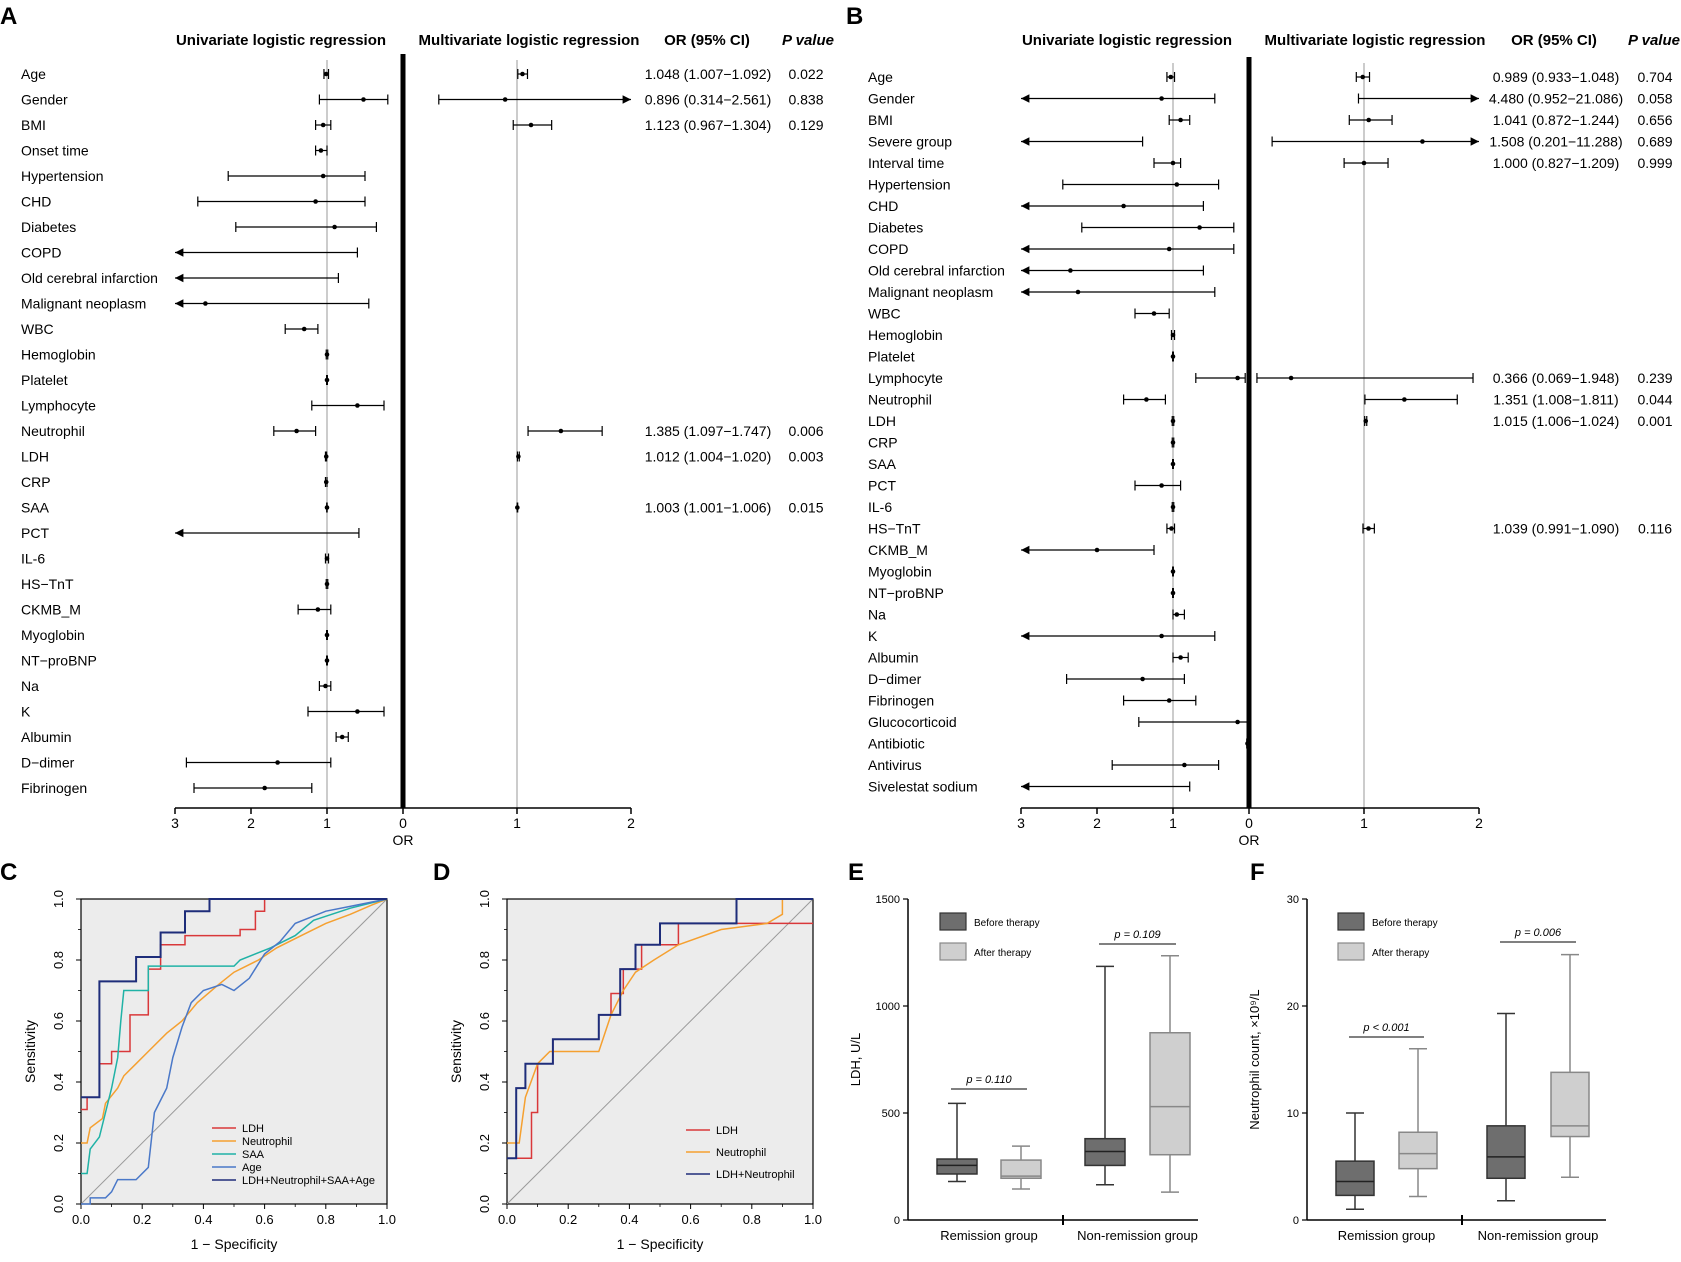 This screenshot has width=1681, height=1262. Describe the element at coordinates (856, 872) in the screenshot. I see `panel-label-E: E` at that location.